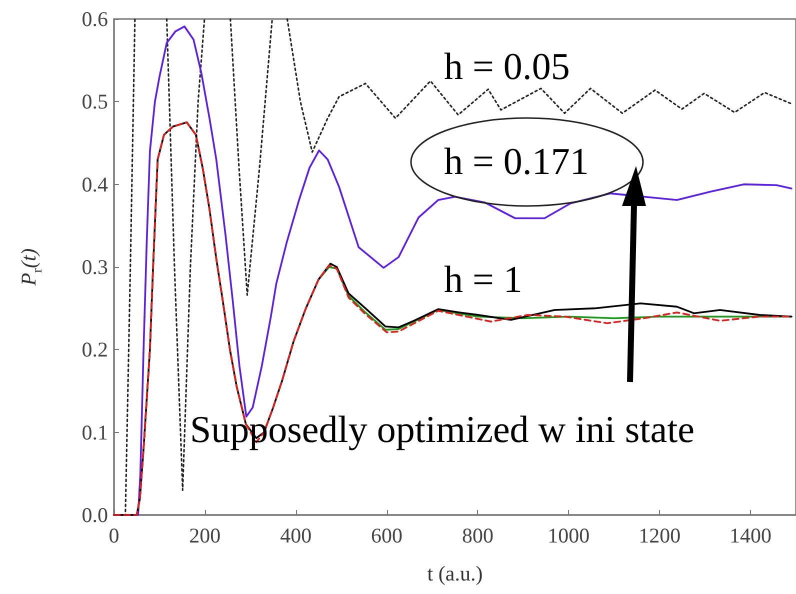  Describe the element at coordinates (484, 280) in the screenshot. I see `annotation: h = 1` at that location.